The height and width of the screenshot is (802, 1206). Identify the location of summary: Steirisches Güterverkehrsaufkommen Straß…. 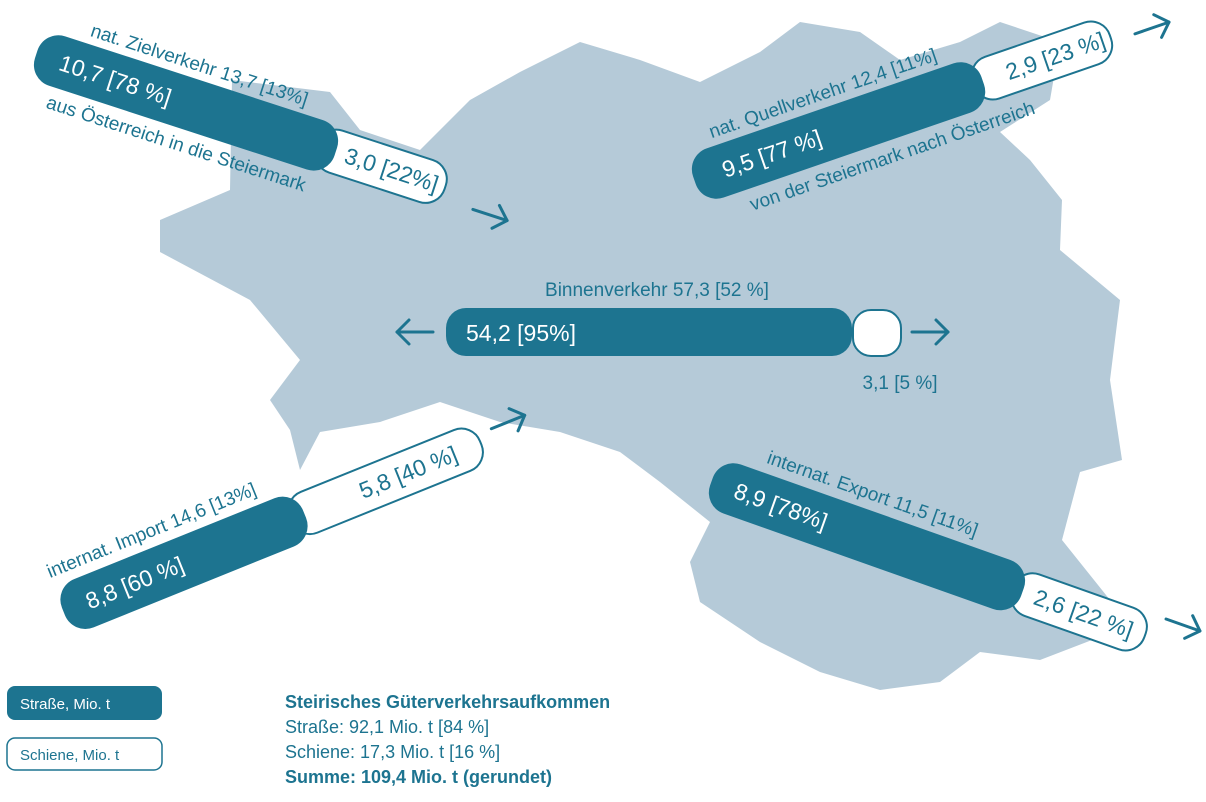
(447, 739).